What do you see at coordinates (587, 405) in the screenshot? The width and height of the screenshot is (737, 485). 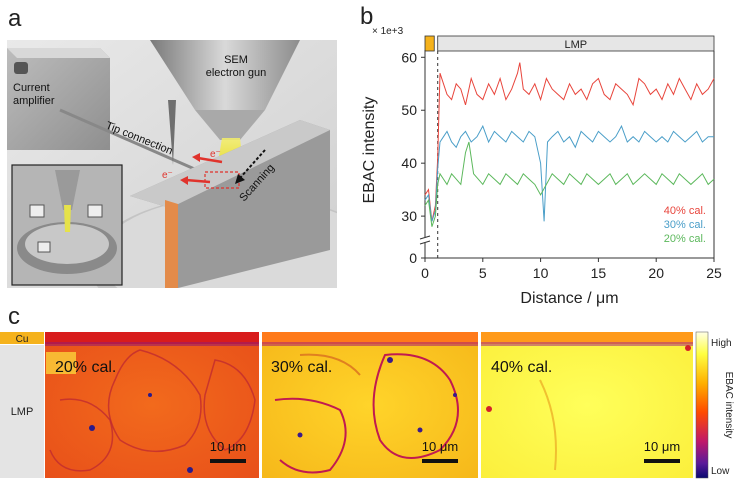 I see `ebac-map-40: 40% cal. 10 μm` at bounding box center [587, 405].